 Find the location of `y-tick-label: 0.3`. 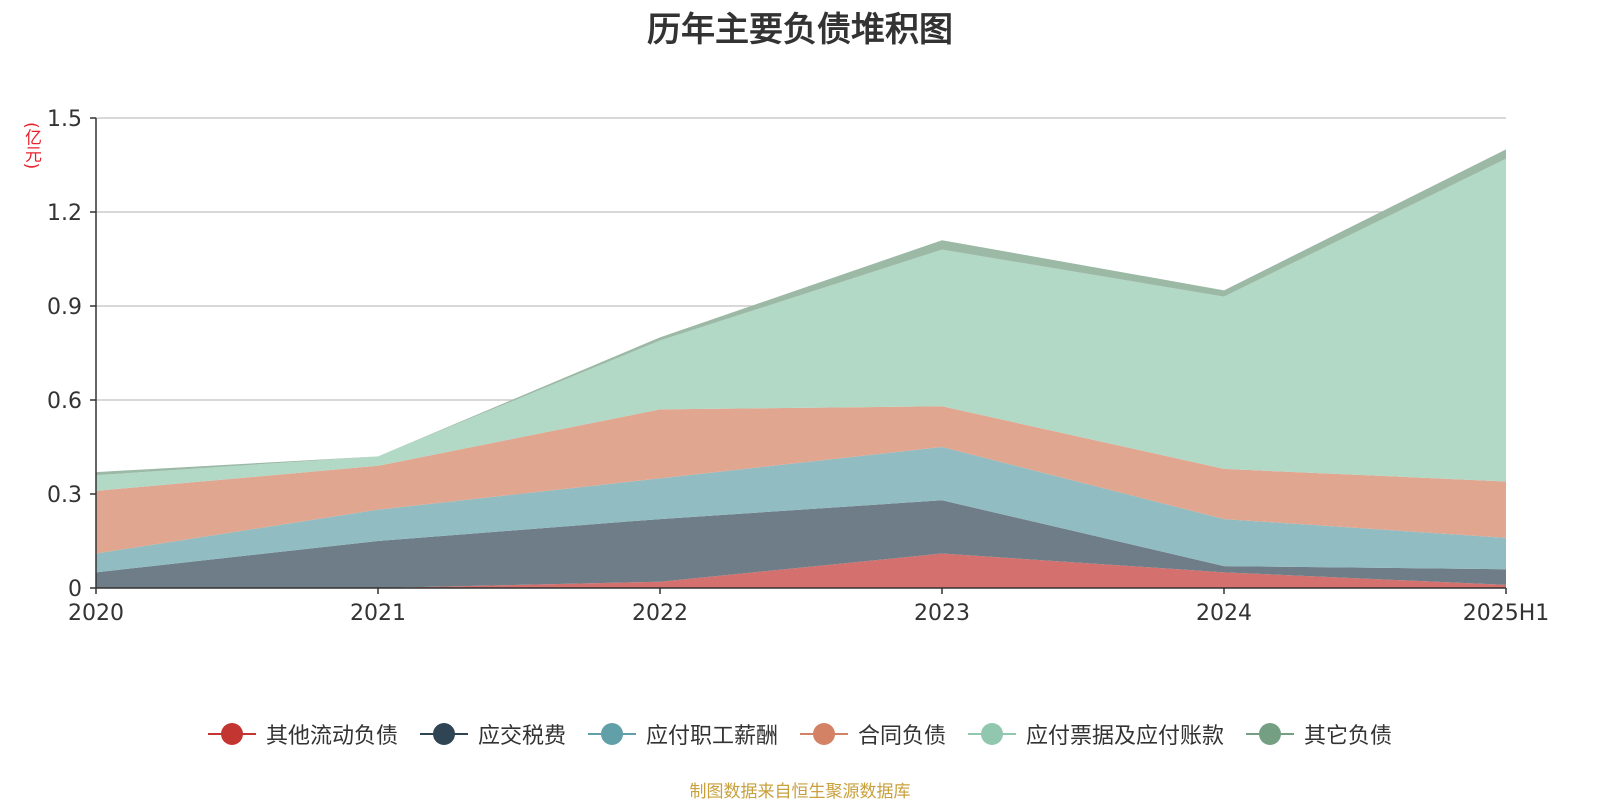

y-tick-label: 0.3 is located at coordinates (64, 495).